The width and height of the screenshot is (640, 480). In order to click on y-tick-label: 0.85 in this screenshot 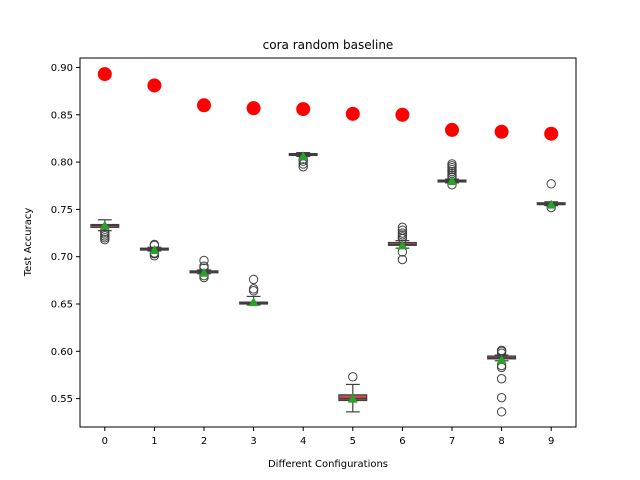, I will do `click(62, 115)`.